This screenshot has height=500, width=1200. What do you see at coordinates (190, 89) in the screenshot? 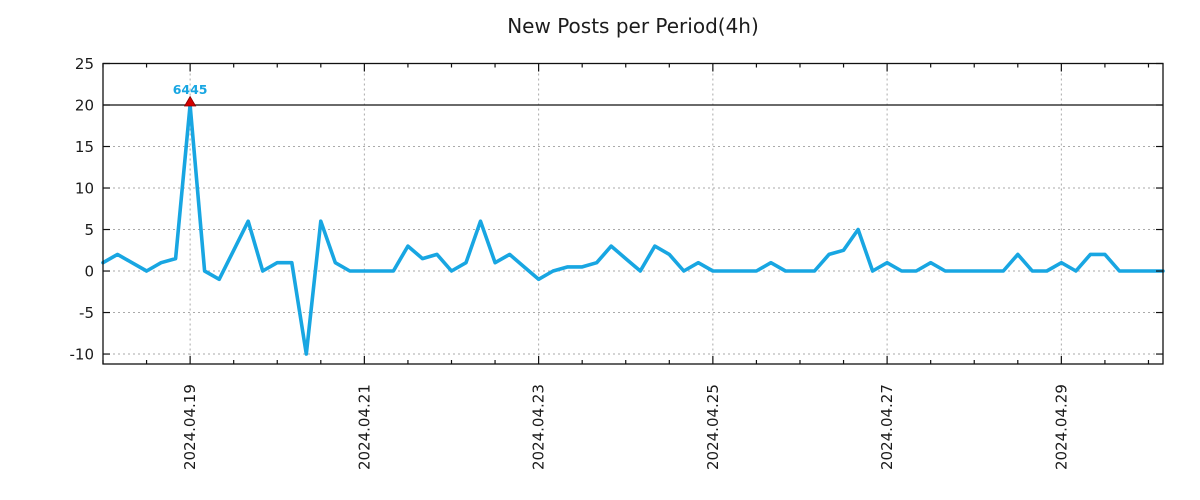
I see `peak-value-annotation: 6445` at bounding box center [190, 89].